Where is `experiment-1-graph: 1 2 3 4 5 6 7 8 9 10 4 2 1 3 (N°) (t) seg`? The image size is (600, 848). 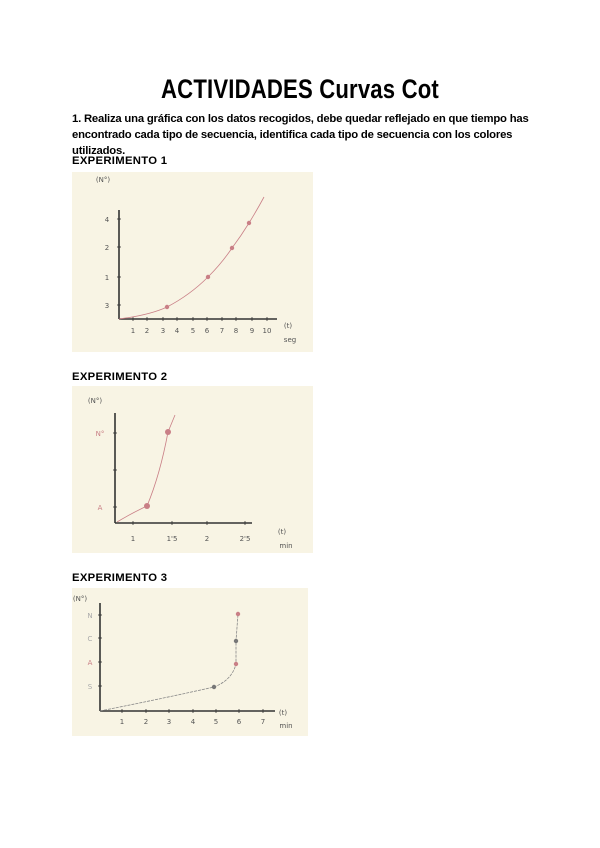
experiment-1-graph: 1 2 3 4 5 6 7 8 9 10 4 2 1 3 (N°) (t) seg is located at coordinates (192, 262).